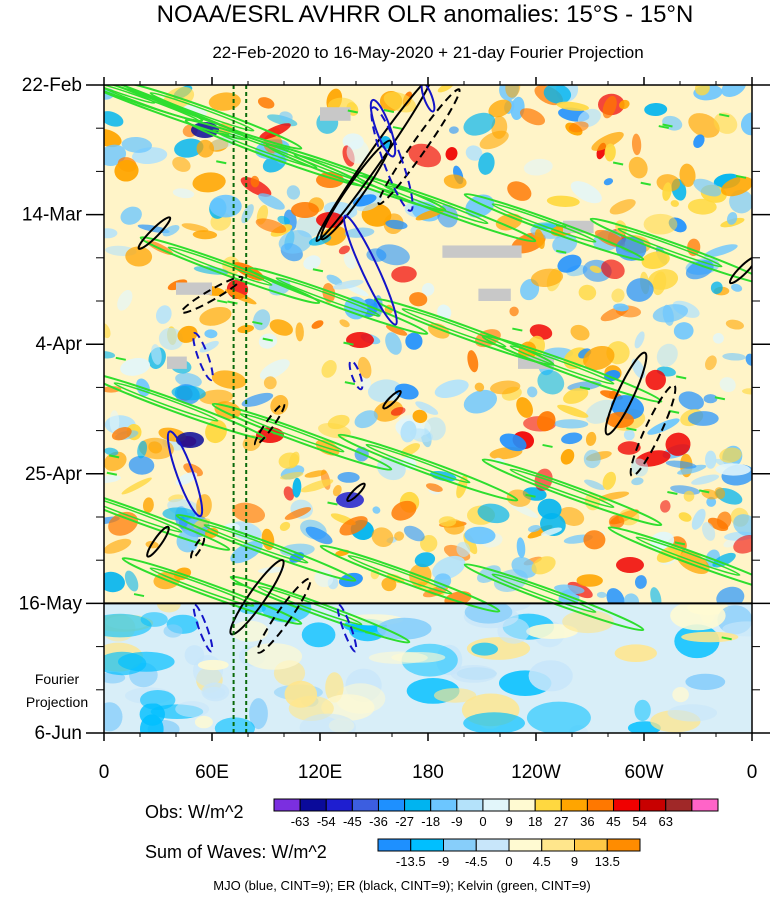 This screenshot has height=899, width=772. What do you see at coordinates (430, 821) in the screenshot?
I see `colorbar-label: -18` at bounding box center [430, 821].